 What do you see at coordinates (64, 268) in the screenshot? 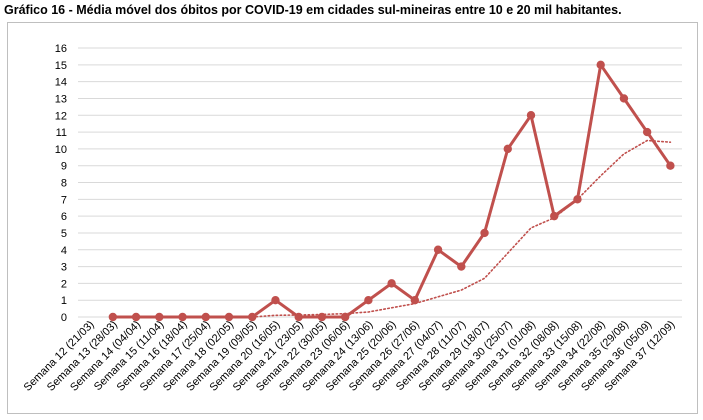
I see `y-tick-label: 3` at bounding box center [64, 268].